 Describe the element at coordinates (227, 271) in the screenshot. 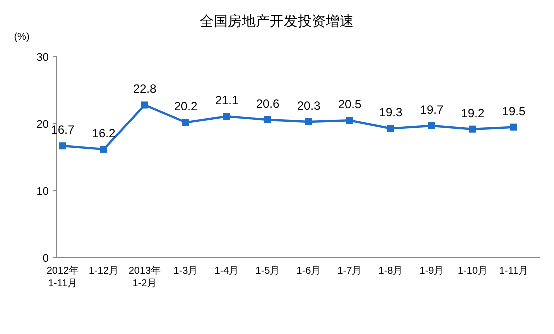

I see `x-tick-label: 1-4月` at that location.